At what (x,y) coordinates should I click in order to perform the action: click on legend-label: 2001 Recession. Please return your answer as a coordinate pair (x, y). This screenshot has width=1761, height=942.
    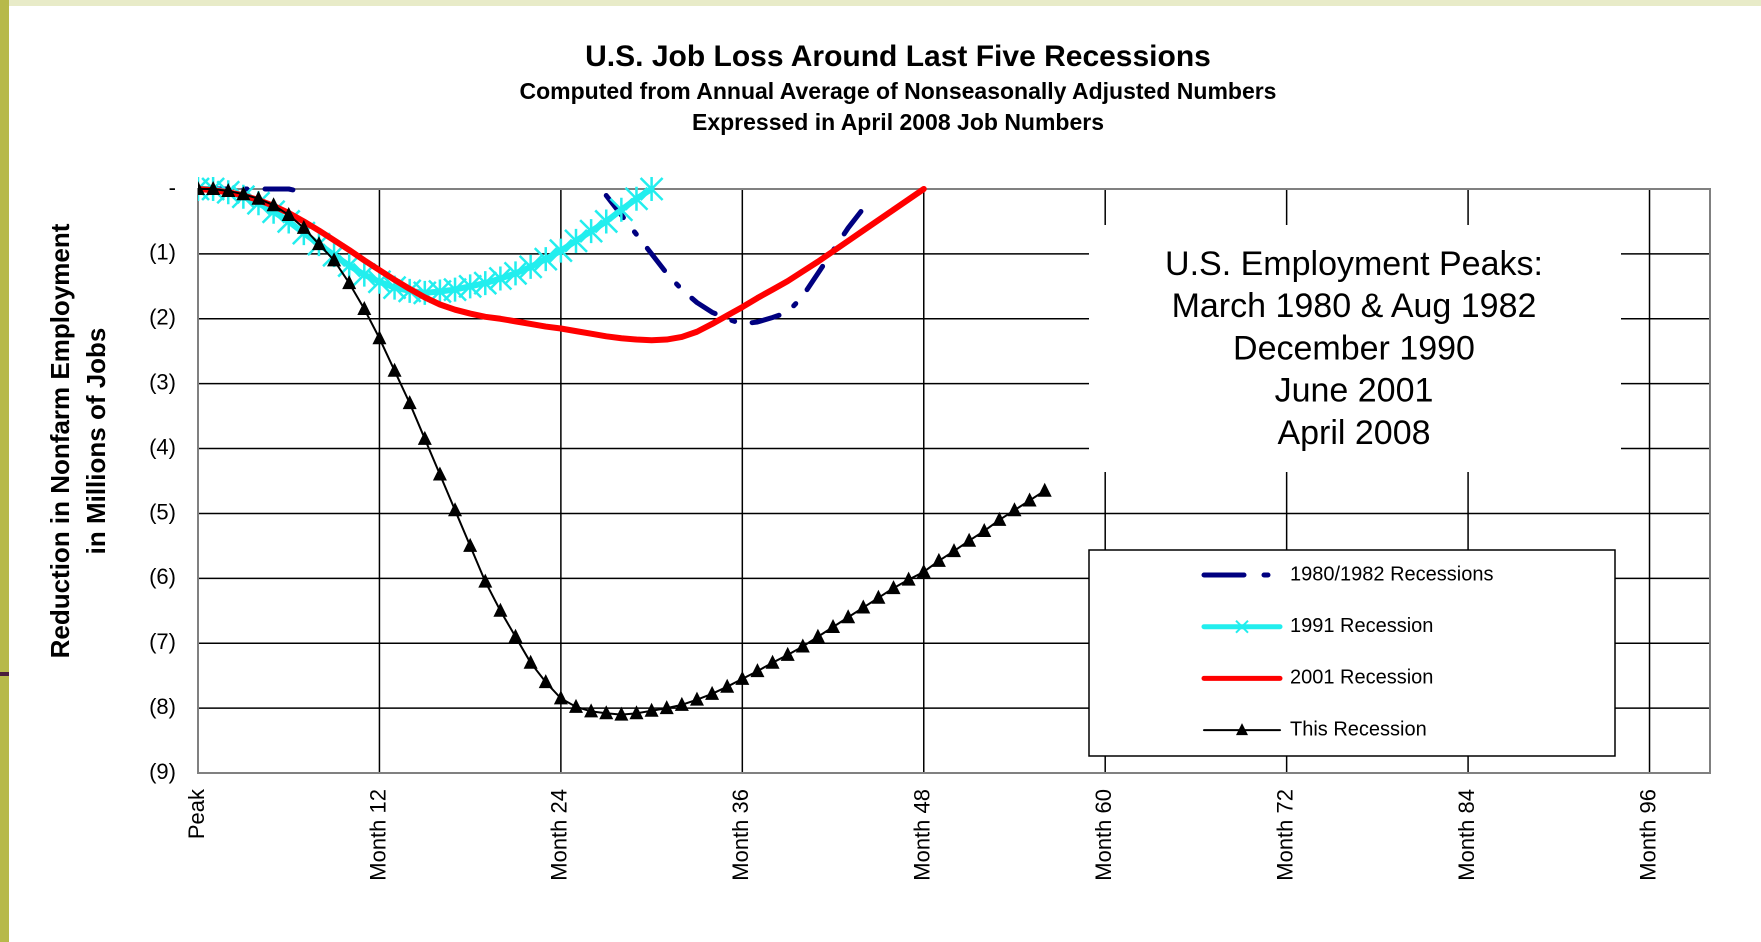
    Looking at the image, I should click on (1361, 678).